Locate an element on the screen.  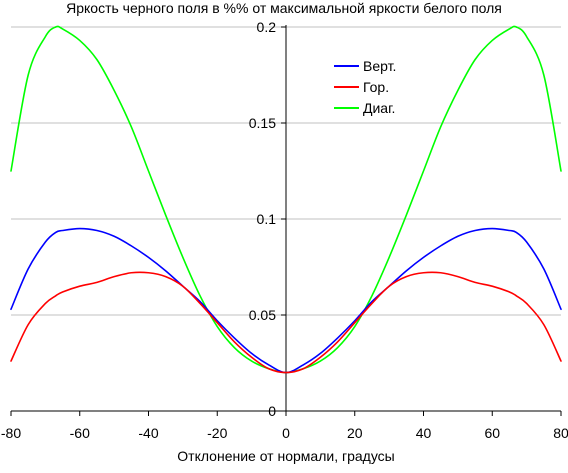
y-tick-label: 0.05 is located at coordinates (262, 315).